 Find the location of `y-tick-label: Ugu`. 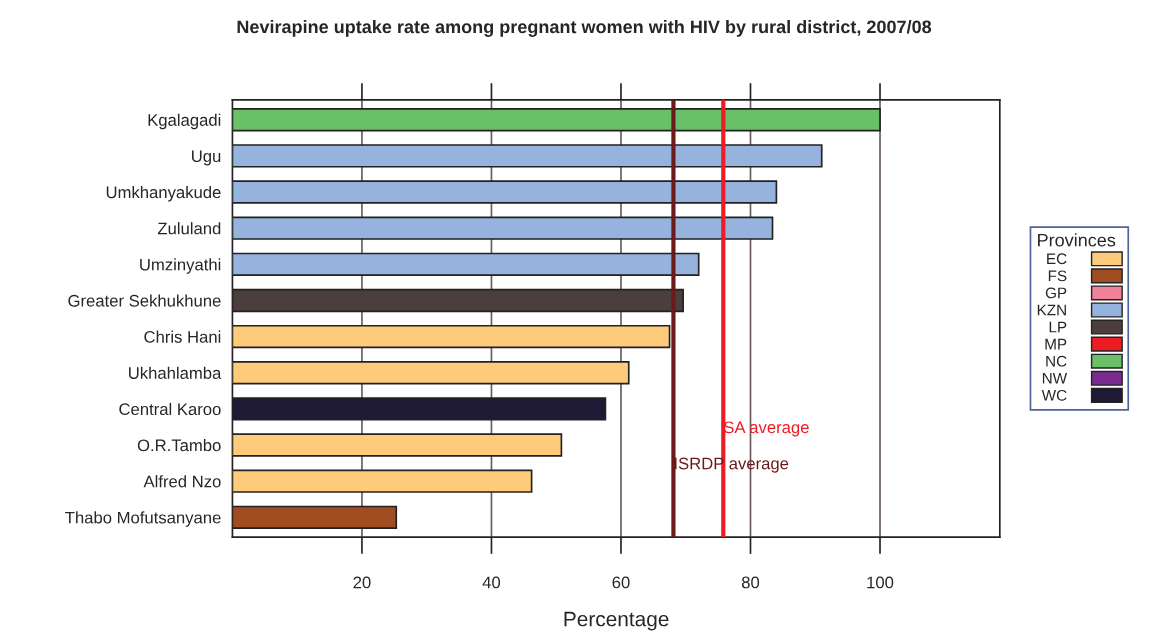

y-tick-label: Ugu is located at coordinates (206, 158).